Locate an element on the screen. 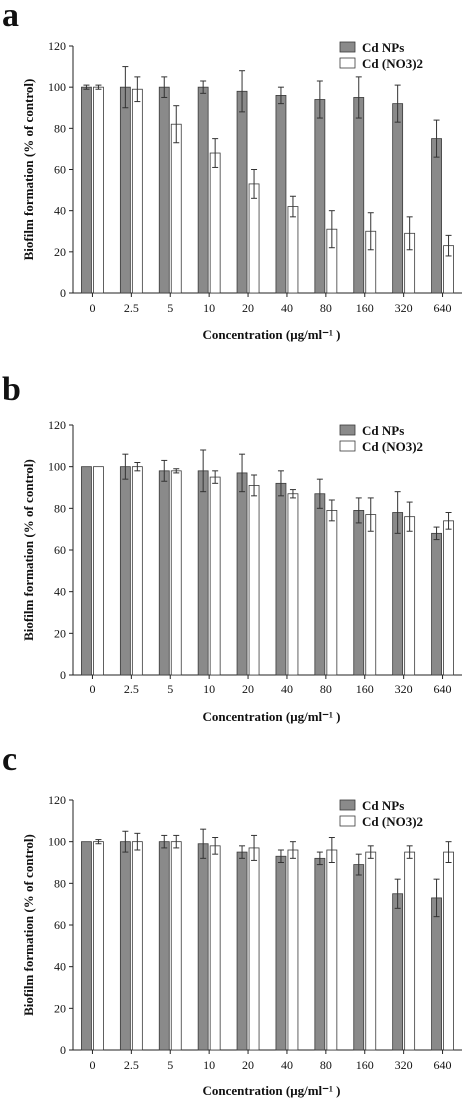  panel-label: b is located at coordinates (11, 389).